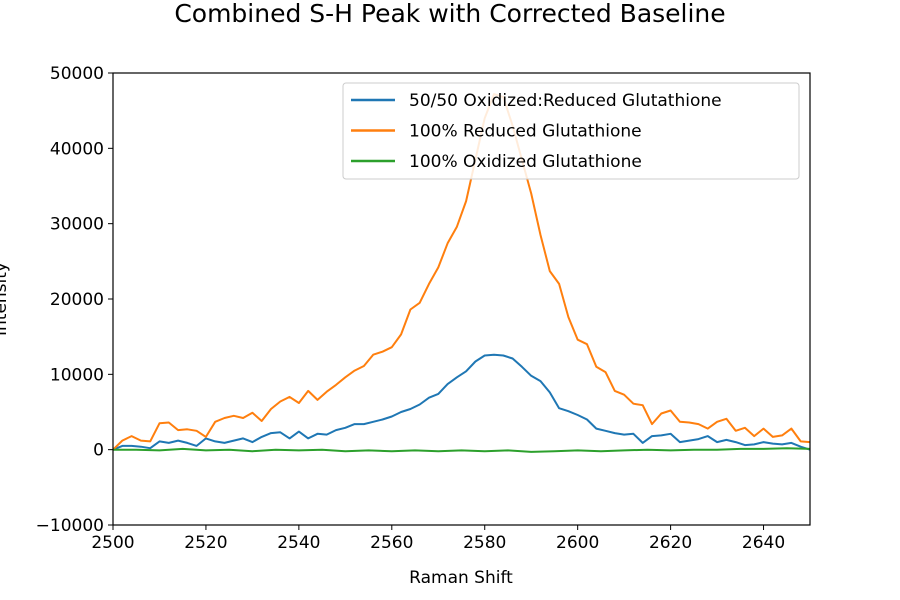 The width and height of the screenshot is (900, 600). Describe the element at coordinates (298, 543) in the screenshot. I see `x-tick-label: 2540` at that location.